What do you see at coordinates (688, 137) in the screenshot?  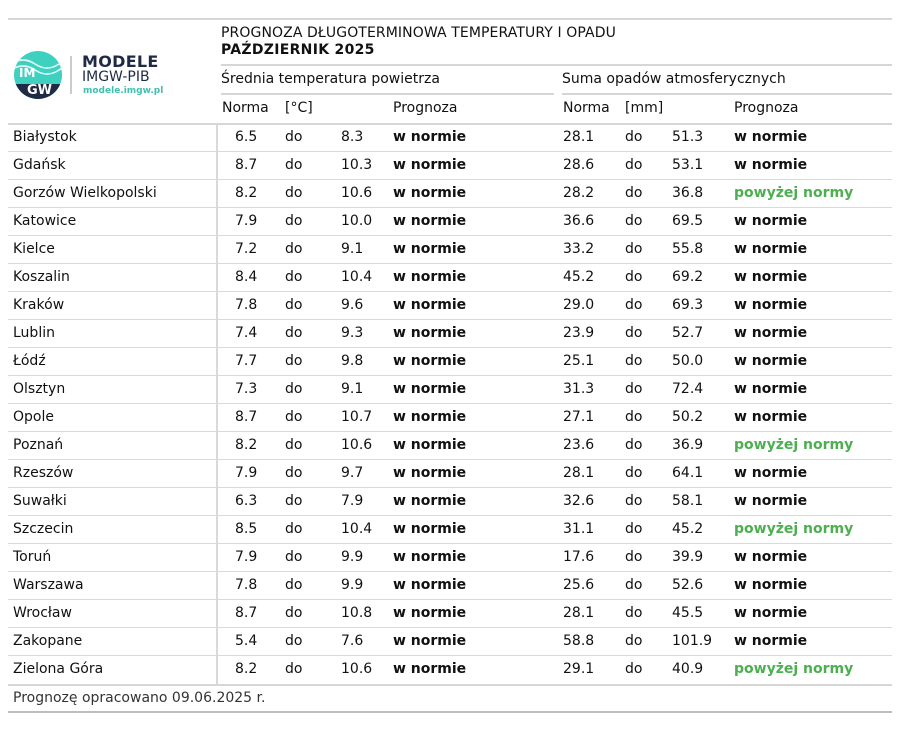 I see `precip-norm-to: 51.3` at bounding box center [688, 137].